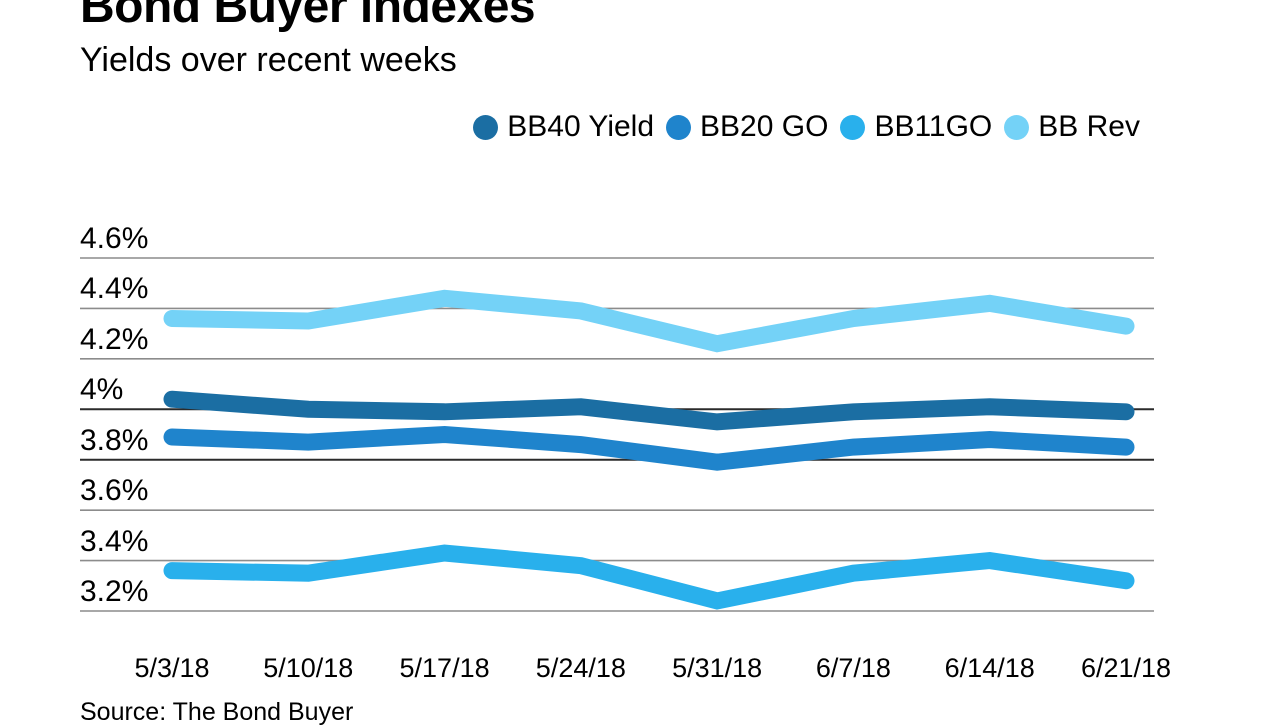 The height and width of the screenshot is (726, 1280). What do you see at coordinates (114, 289) in the screenshot?
I see `y-axis-tick-label: 4.4%` at bounding box center [114, 289].